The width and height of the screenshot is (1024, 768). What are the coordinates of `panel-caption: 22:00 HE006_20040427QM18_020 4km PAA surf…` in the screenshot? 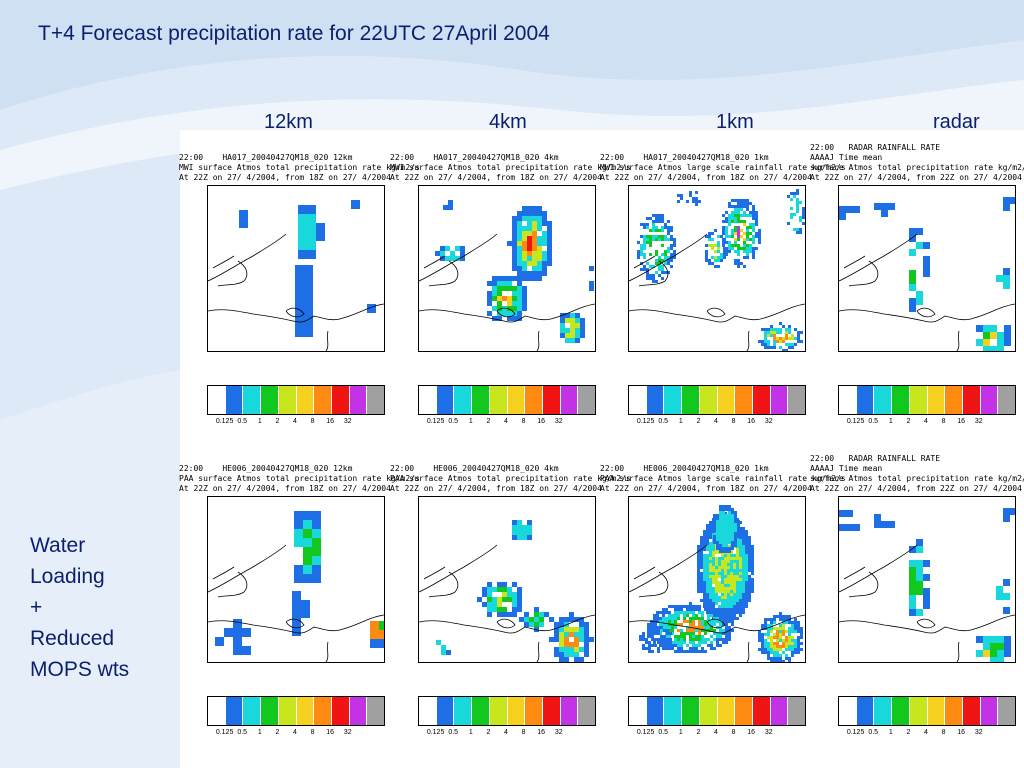 It's located at (510, 479).